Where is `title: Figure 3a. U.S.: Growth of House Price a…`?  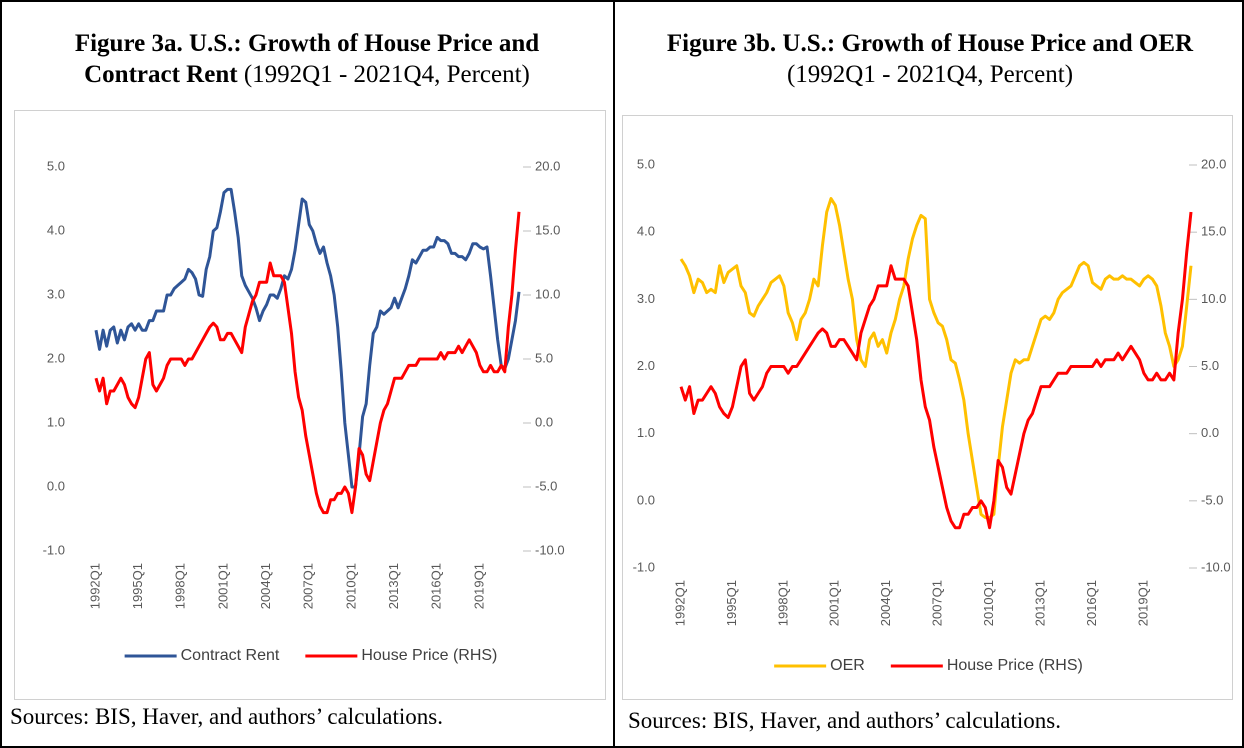 title: Figure 3a. U.S.: Growth of House Price a… is located at coordinates (307, 59).